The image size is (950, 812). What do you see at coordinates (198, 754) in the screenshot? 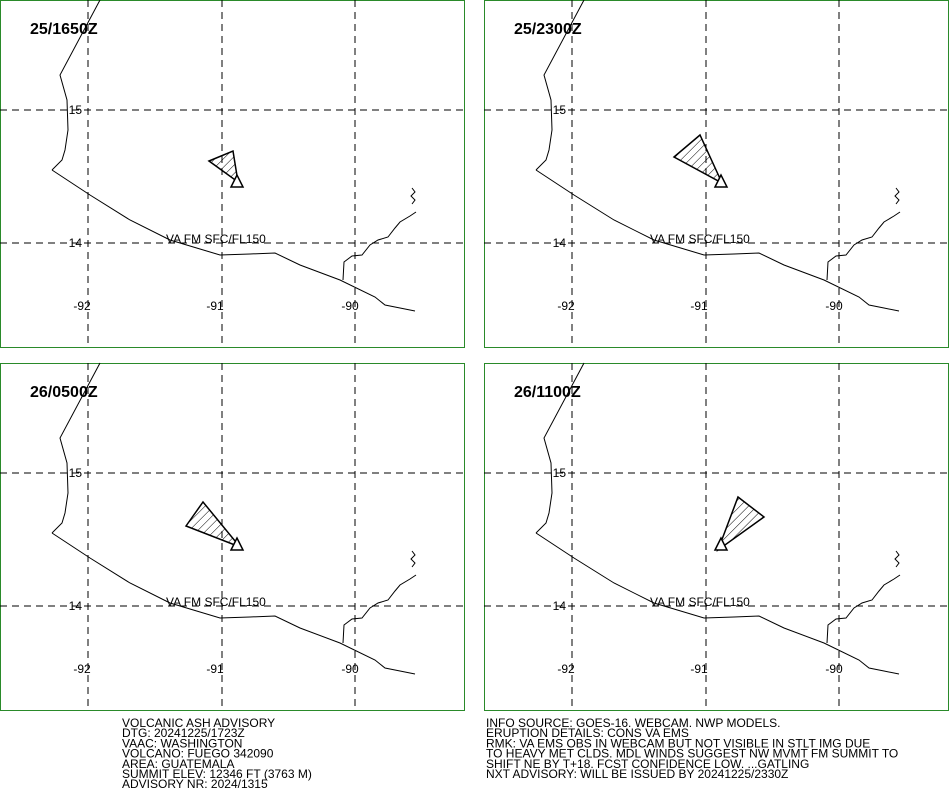
I see `advisory-line: VOLCANO: FUEGO 342090` at bounding box center [198, 754].